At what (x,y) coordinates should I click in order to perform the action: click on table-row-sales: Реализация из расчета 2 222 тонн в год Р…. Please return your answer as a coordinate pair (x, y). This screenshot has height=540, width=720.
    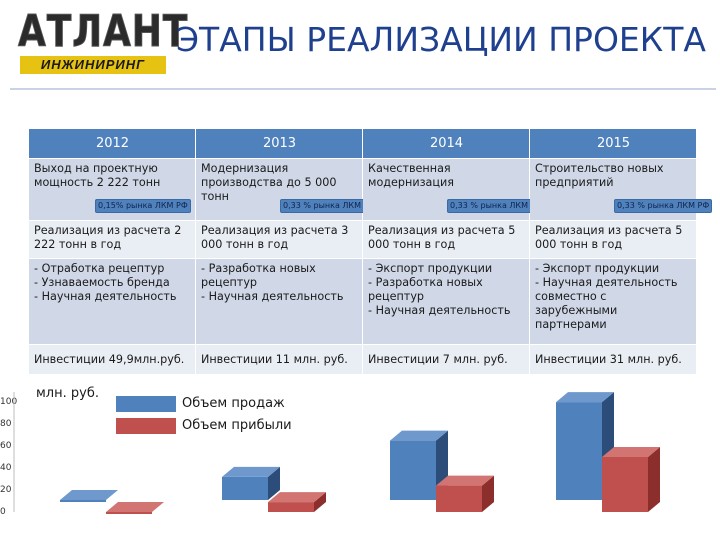
    Looking at the image, I should click on (362, 239).